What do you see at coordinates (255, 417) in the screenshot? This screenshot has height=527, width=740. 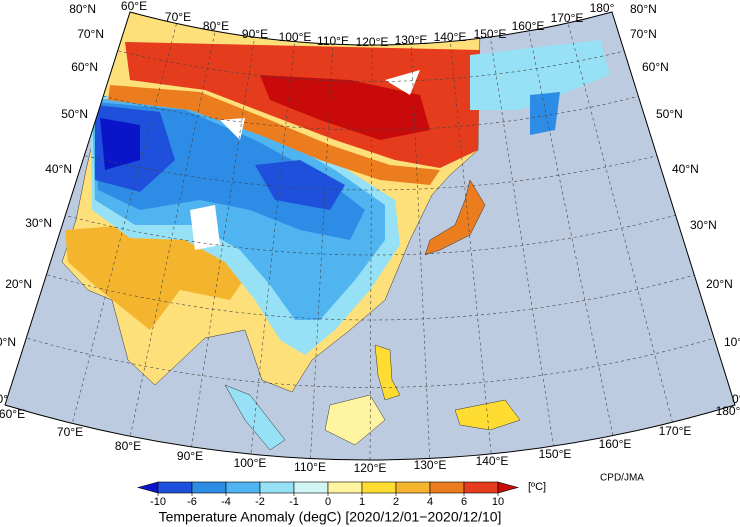 I see `sumatra` at bounding box center [255, 417].